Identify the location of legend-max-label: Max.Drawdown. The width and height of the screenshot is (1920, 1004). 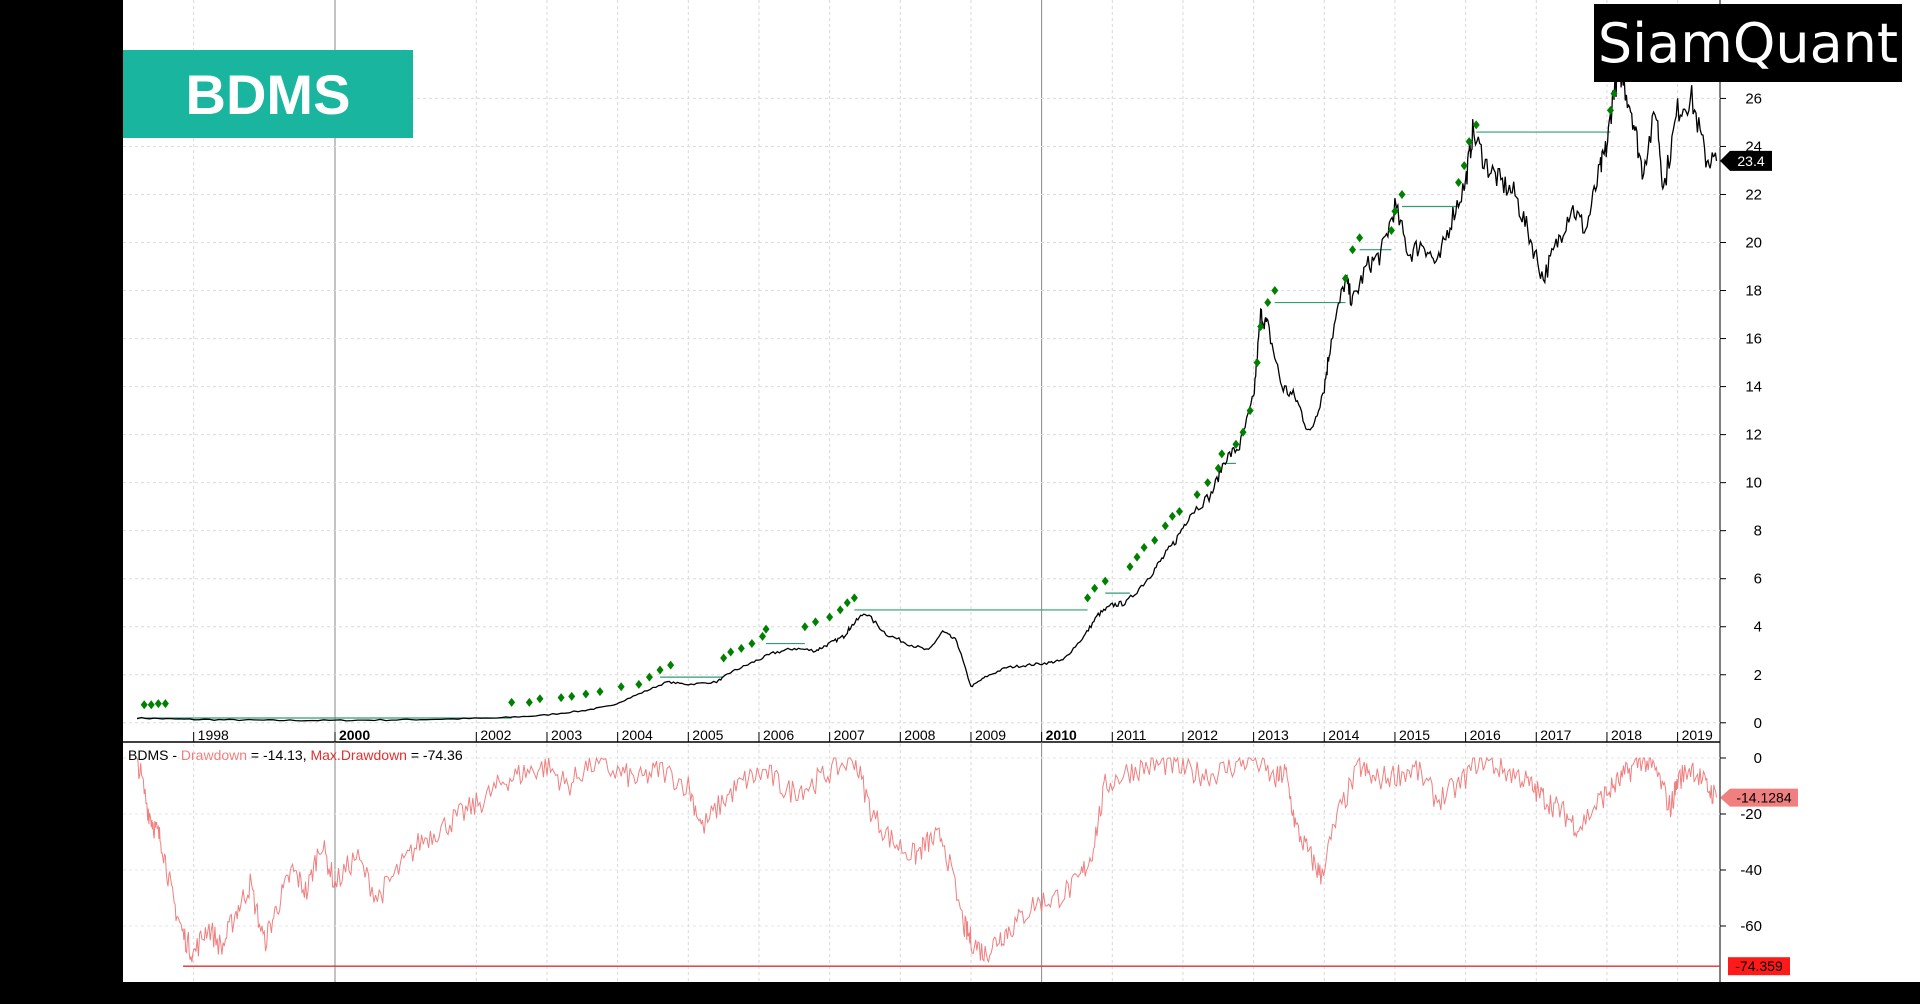
(358, 755).